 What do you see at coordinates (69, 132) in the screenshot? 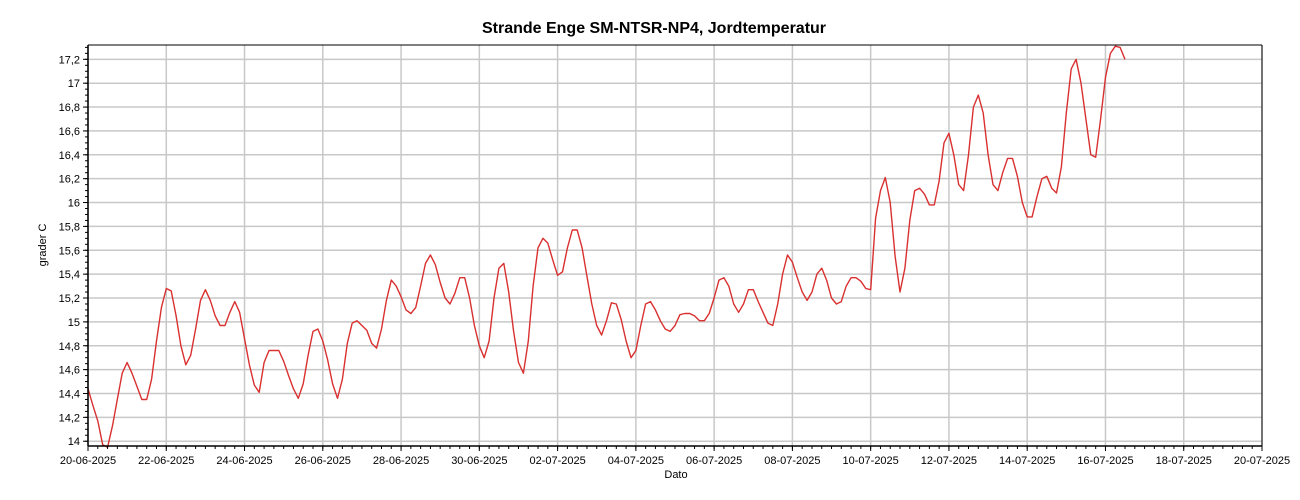
I see `y-tick-label: 16,6` at bounding box center [69, 132].